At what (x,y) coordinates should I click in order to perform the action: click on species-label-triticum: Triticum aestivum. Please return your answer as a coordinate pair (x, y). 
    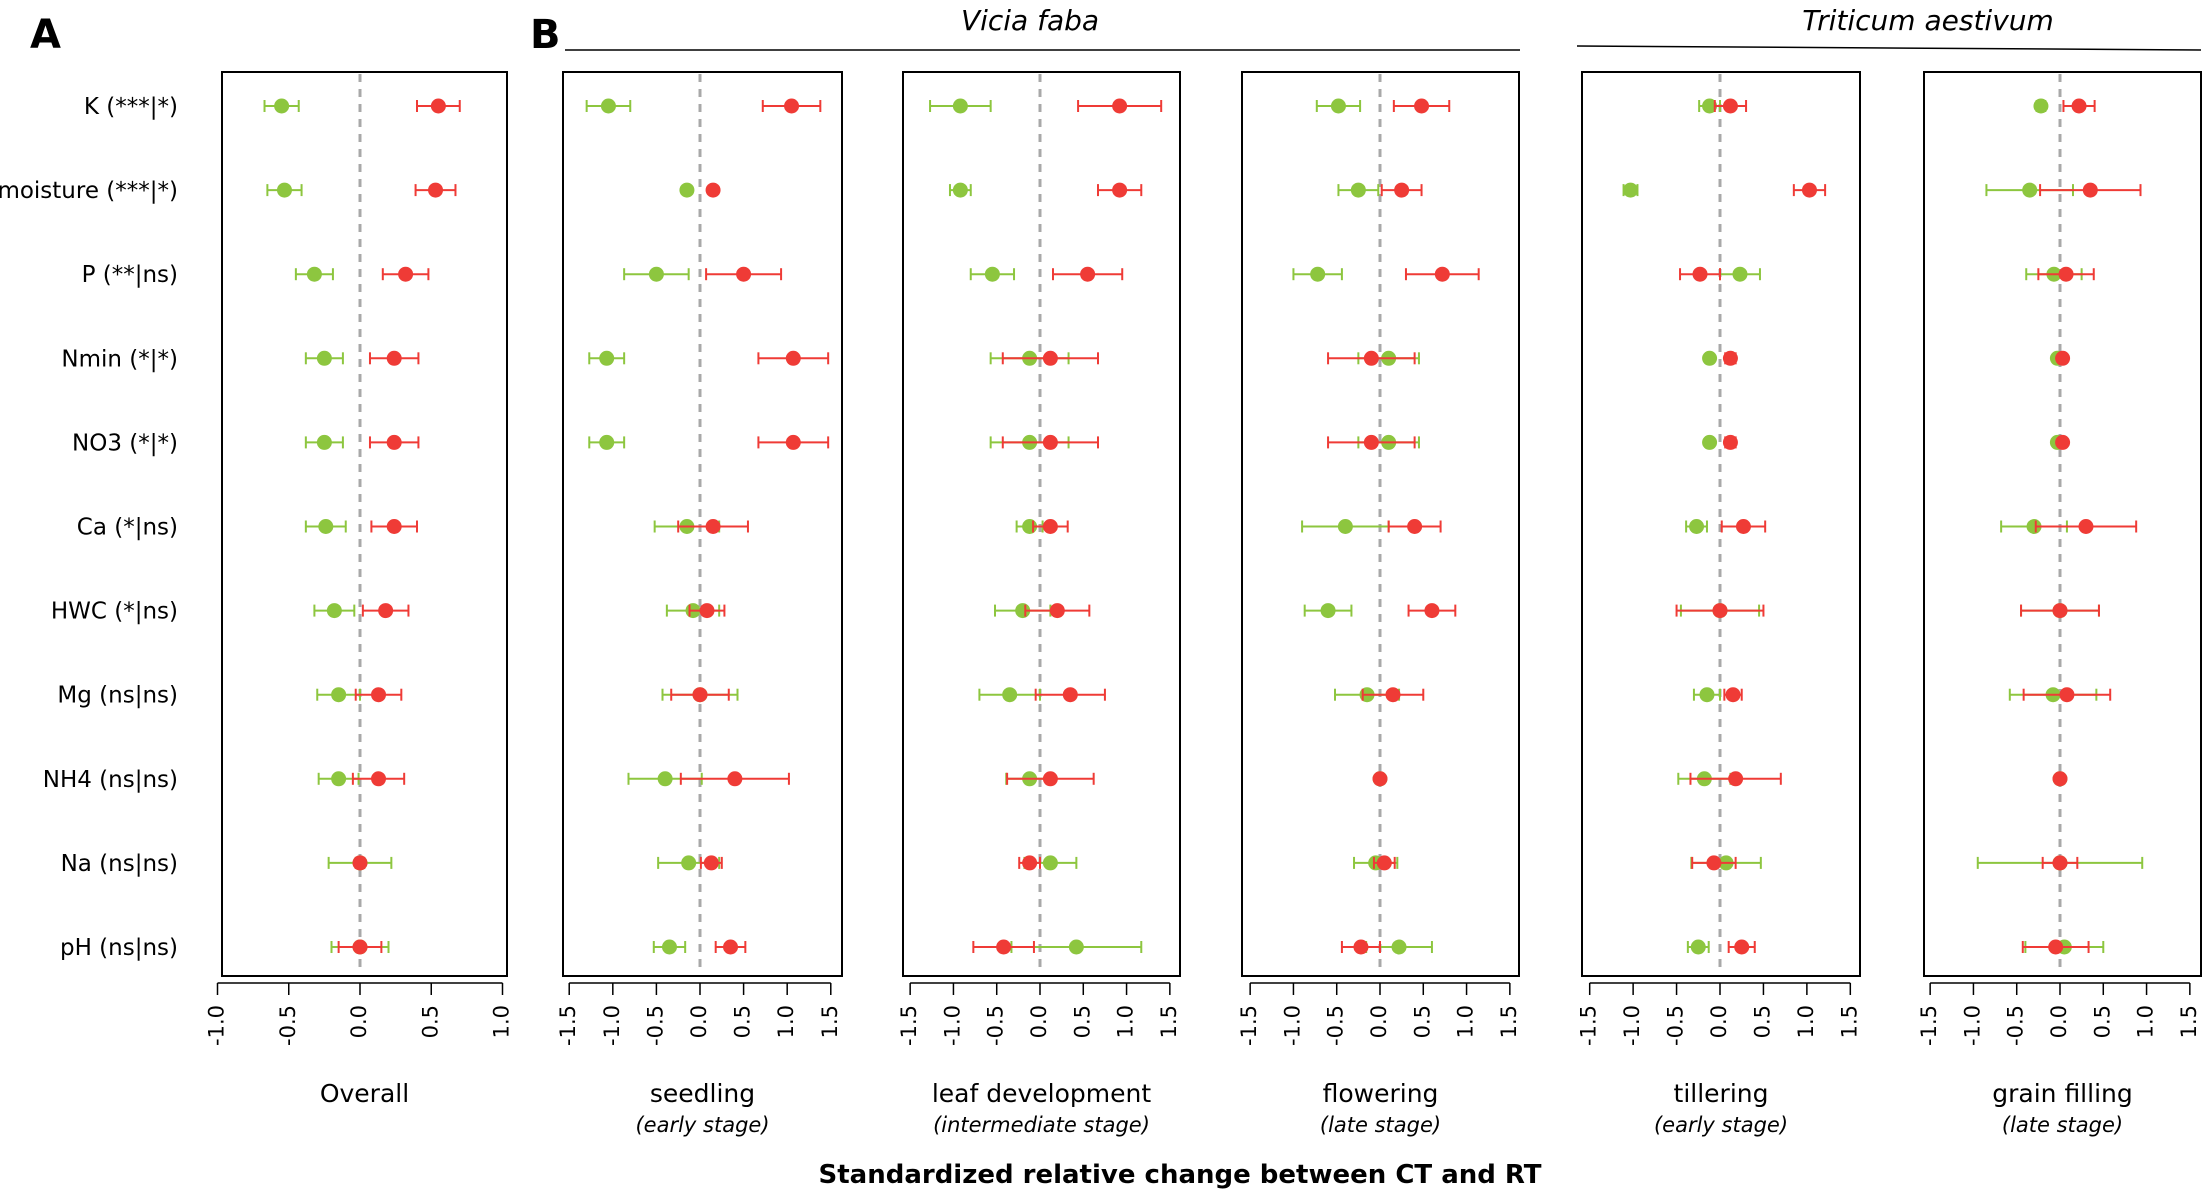
    Looking at the image, I should click on (1928, 20).